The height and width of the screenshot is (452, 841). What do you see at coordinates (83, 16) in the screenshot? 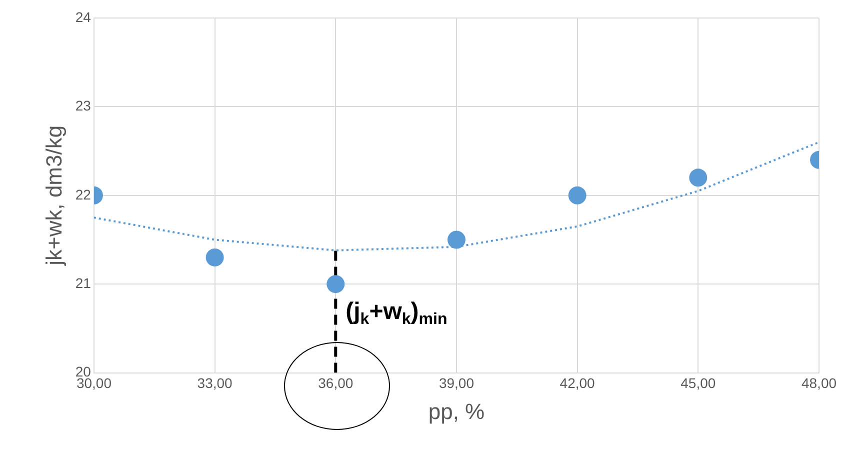
I see `y-tick-label: 24` at bounding box center [83, 16].